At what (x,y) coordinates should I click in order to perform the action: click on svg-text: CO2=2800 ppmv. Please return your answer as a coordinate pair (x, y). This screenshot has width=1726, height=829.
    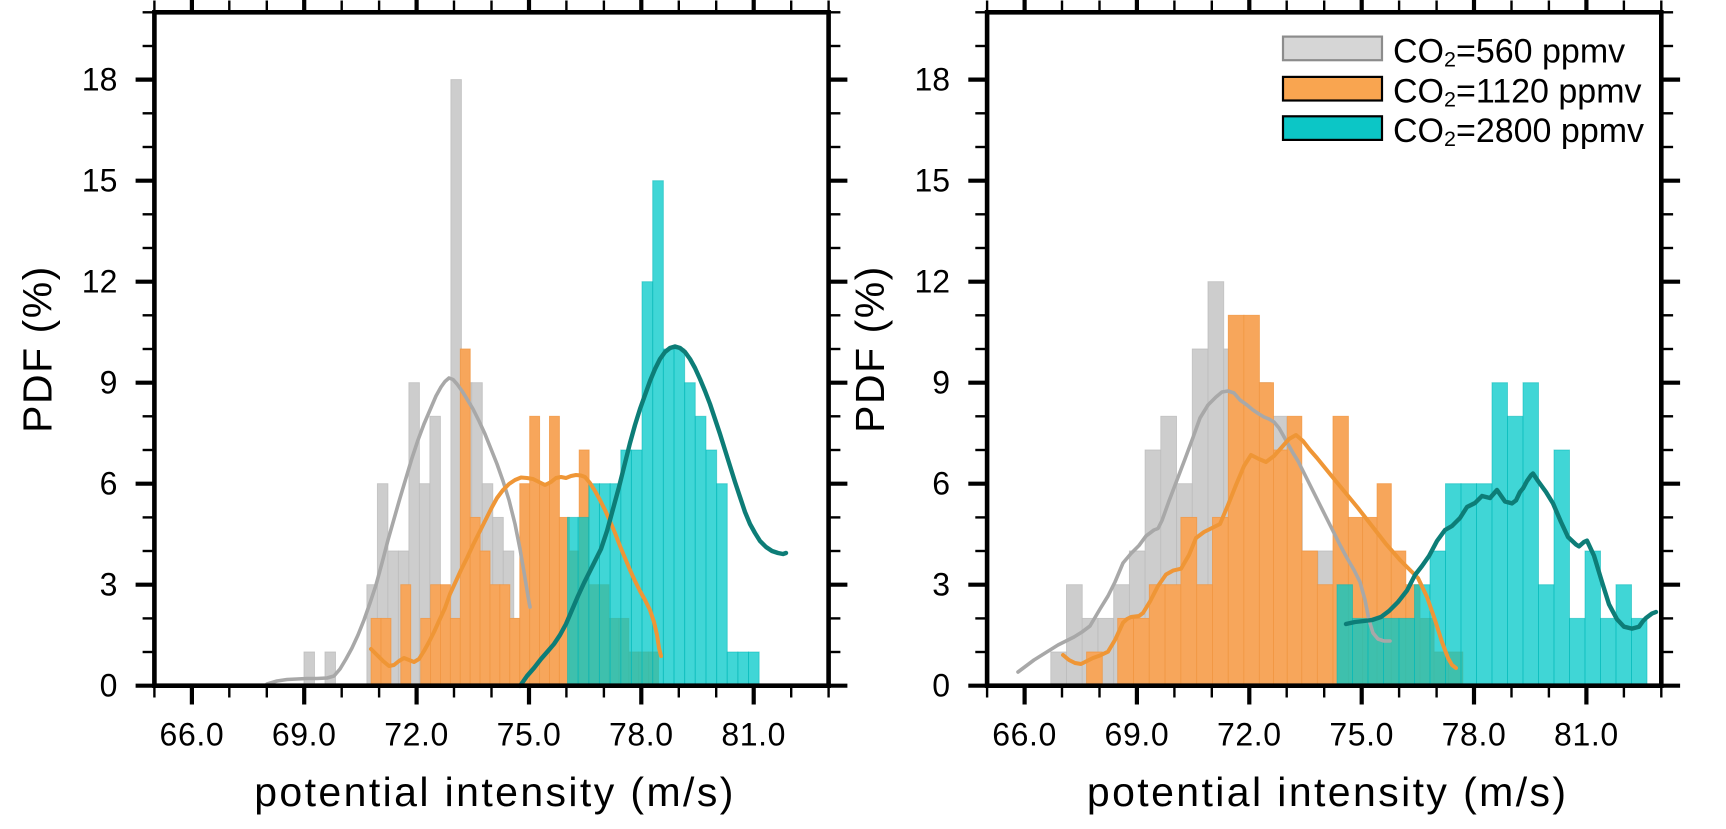
    Looking at the image, I should click on (1518, 131).